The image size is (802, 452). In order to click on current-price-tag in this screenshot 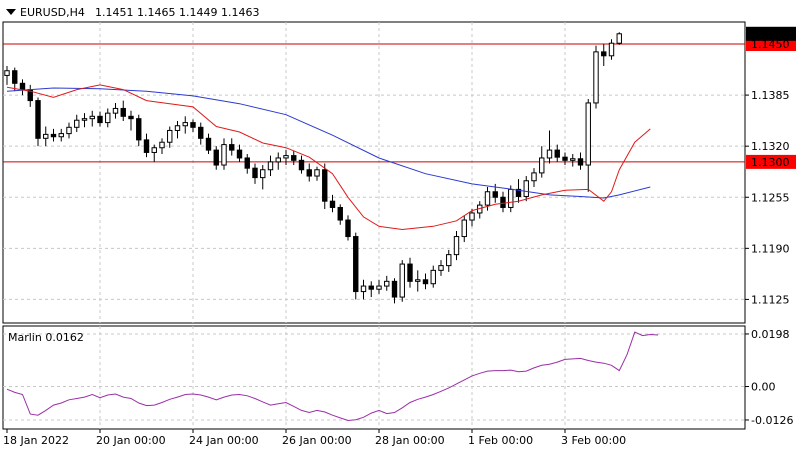, I will do `click(771, 33)`.